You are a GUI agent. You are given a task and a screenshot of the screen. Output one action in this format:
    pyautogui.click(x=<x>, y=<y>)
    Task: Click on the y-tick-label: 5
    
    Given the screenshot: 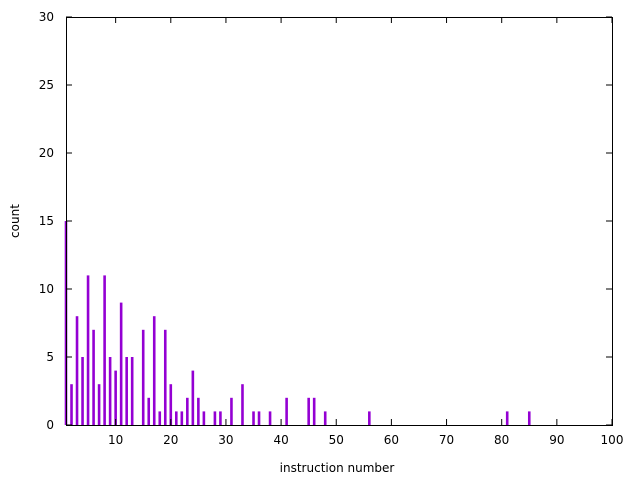 What is the action you would take?
    pyautogui.click(x=50, y=357)
    